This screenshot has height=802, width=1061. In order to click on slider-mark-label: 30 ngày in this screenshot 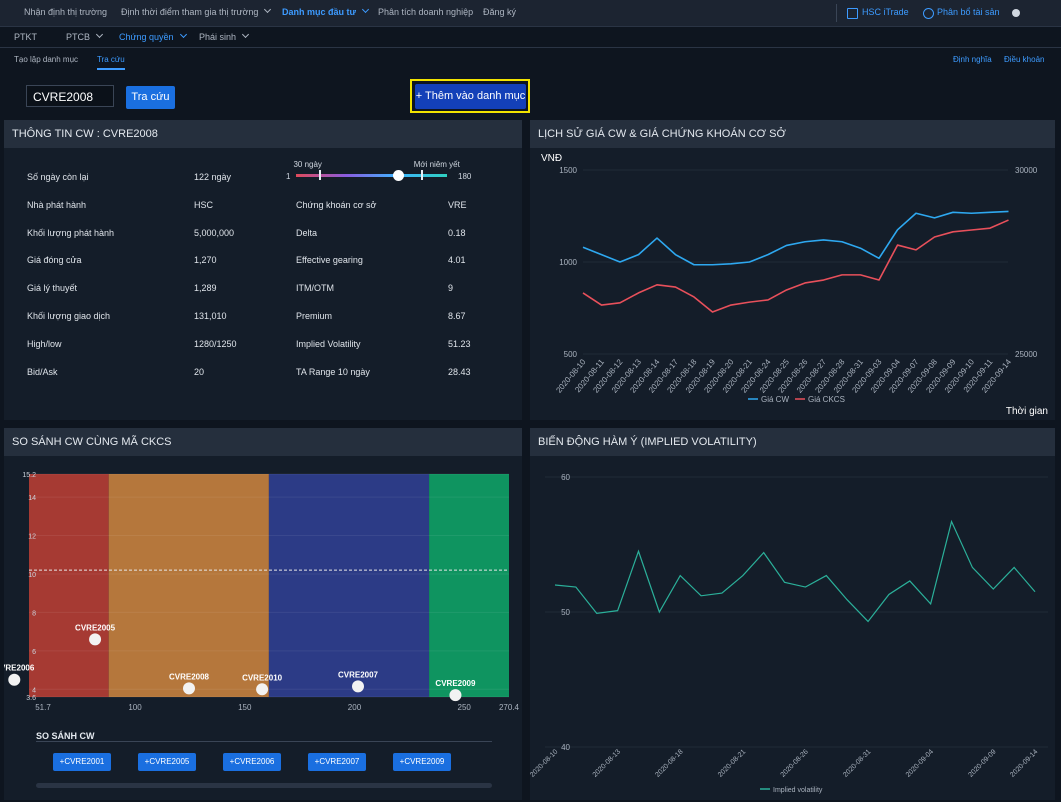, I will do `click(307, 164)`.